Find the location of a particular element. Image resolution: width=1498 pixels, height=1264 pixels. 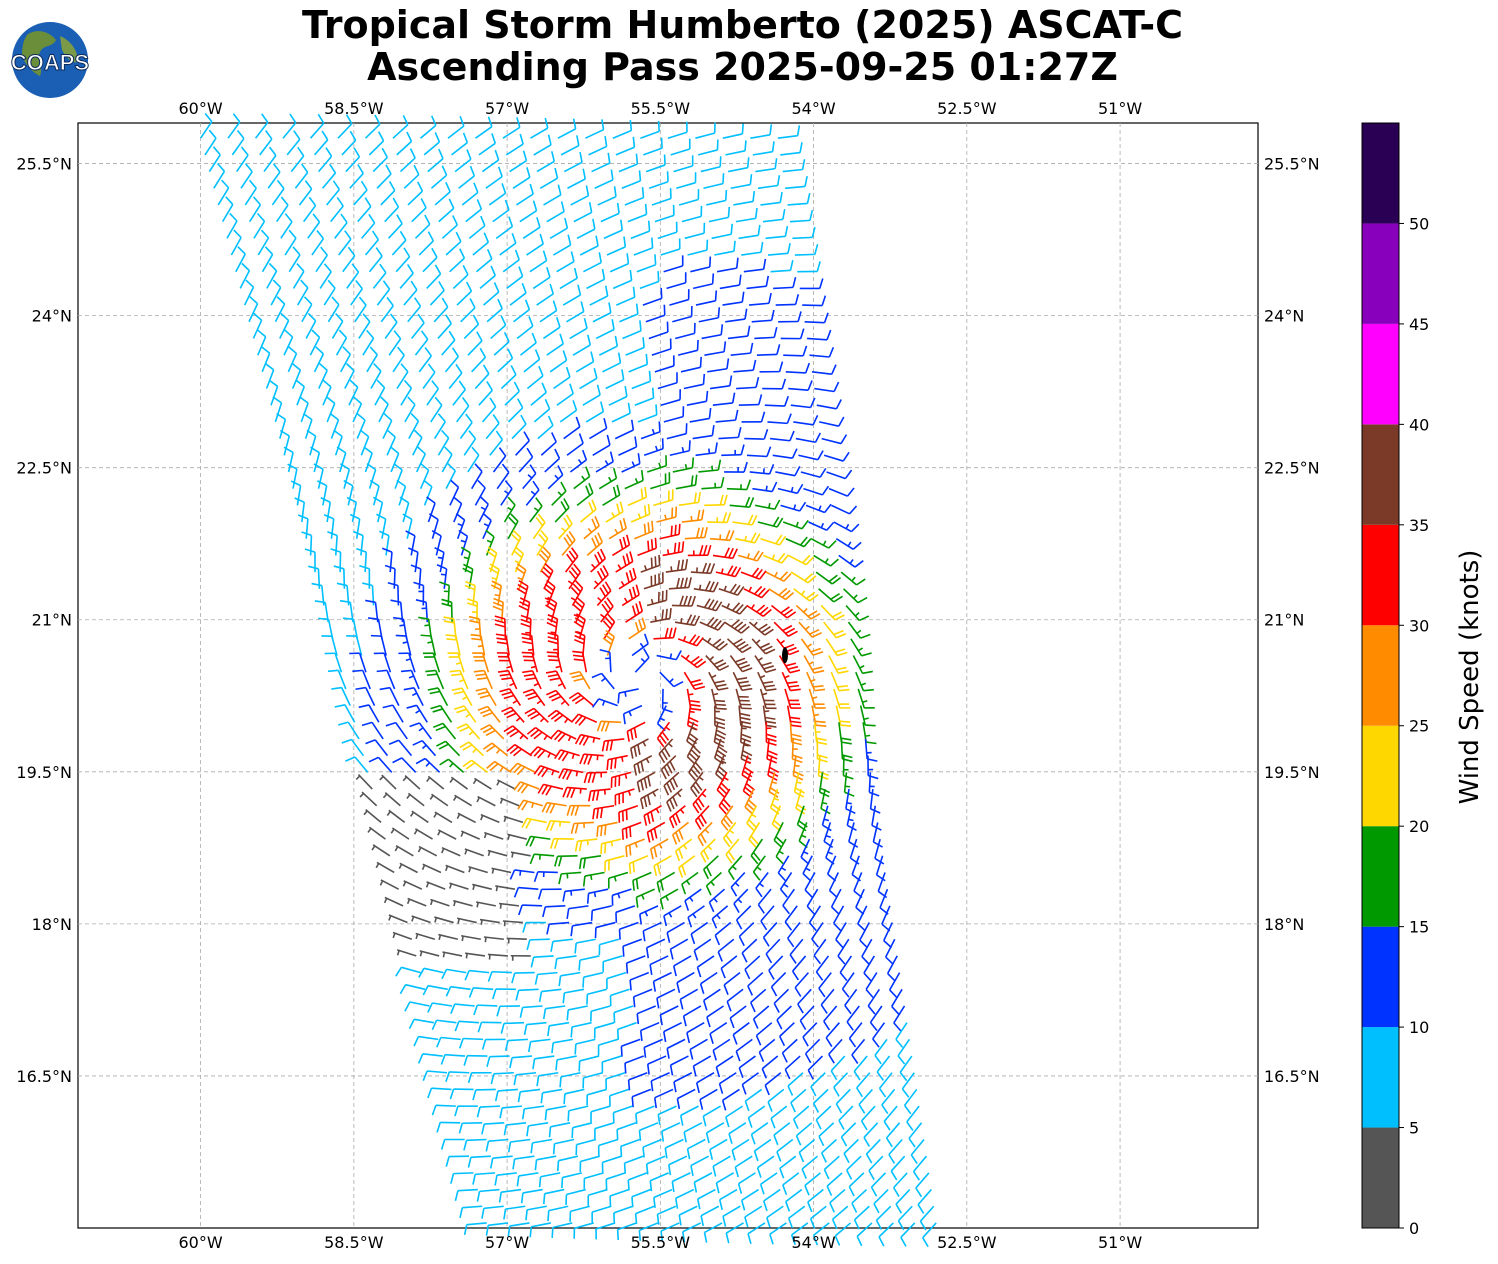

storm-center-marker is located at coordinates (784, 655).